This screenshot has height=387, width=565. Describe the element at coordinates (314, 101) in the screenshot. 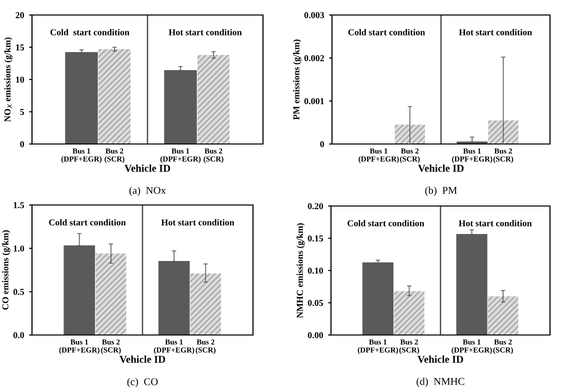

I see `y-tick-label: 0.001` at that location.